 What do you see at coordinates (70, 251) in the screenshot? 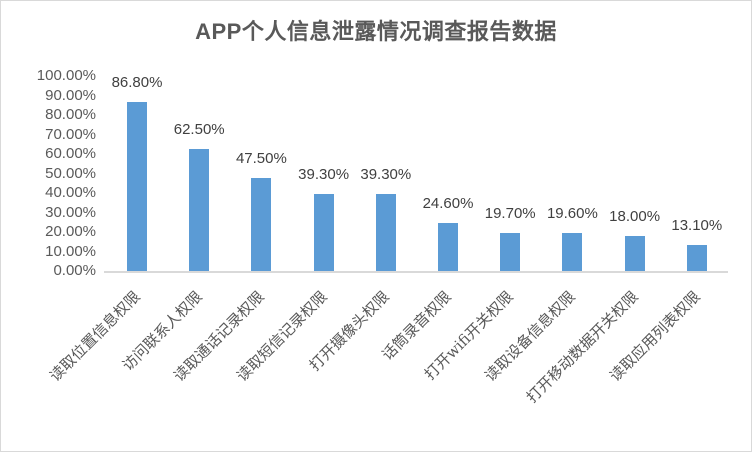
I see `y-tick-label: 10.00%` at bounding box center [70, 251].